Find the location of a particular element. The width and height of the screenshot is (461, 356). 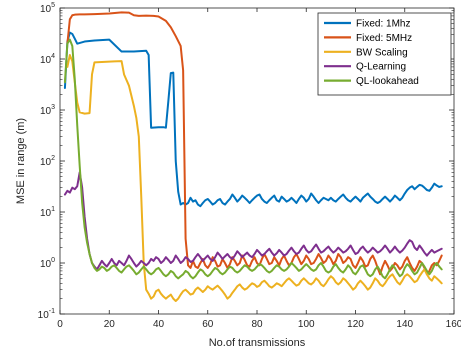

y-tick-label: 10⁰ is located at coordinates (47, 263).